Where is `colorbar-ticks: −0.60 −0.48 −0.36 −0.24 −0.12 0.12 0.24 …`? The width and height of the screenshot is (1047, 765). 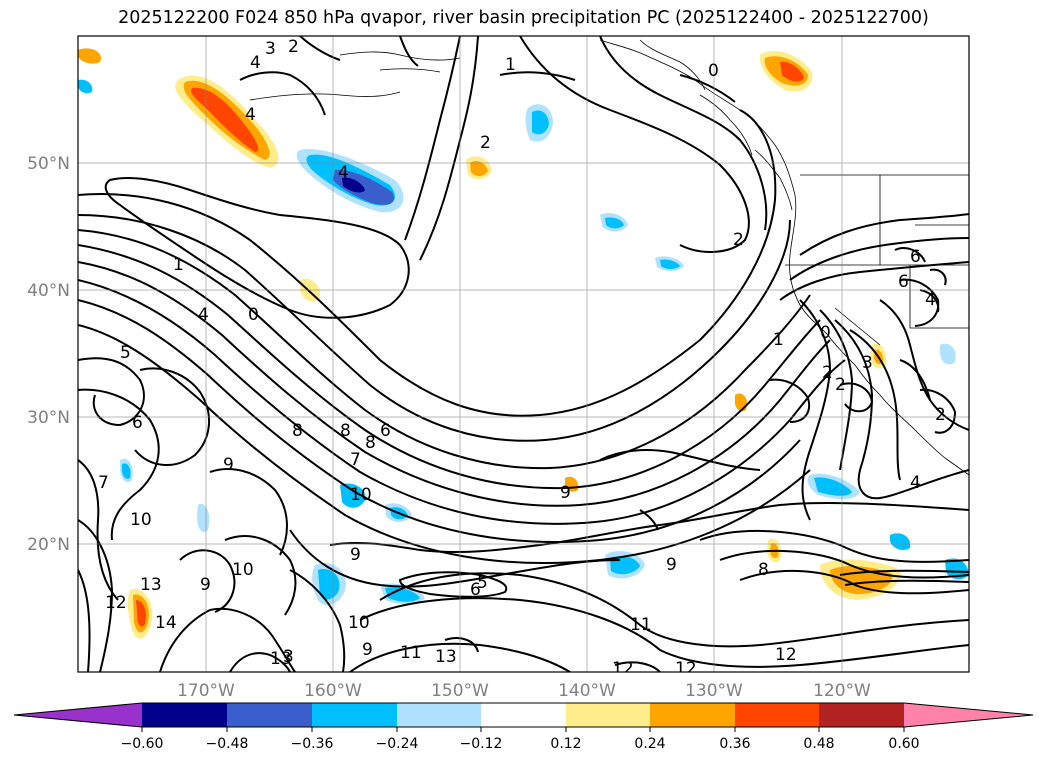
colorbar-ticks: −0.60 −0.48 −0.36 −0.24 −0.12 0.12 0.24 … is located at coordinates (520, 739).